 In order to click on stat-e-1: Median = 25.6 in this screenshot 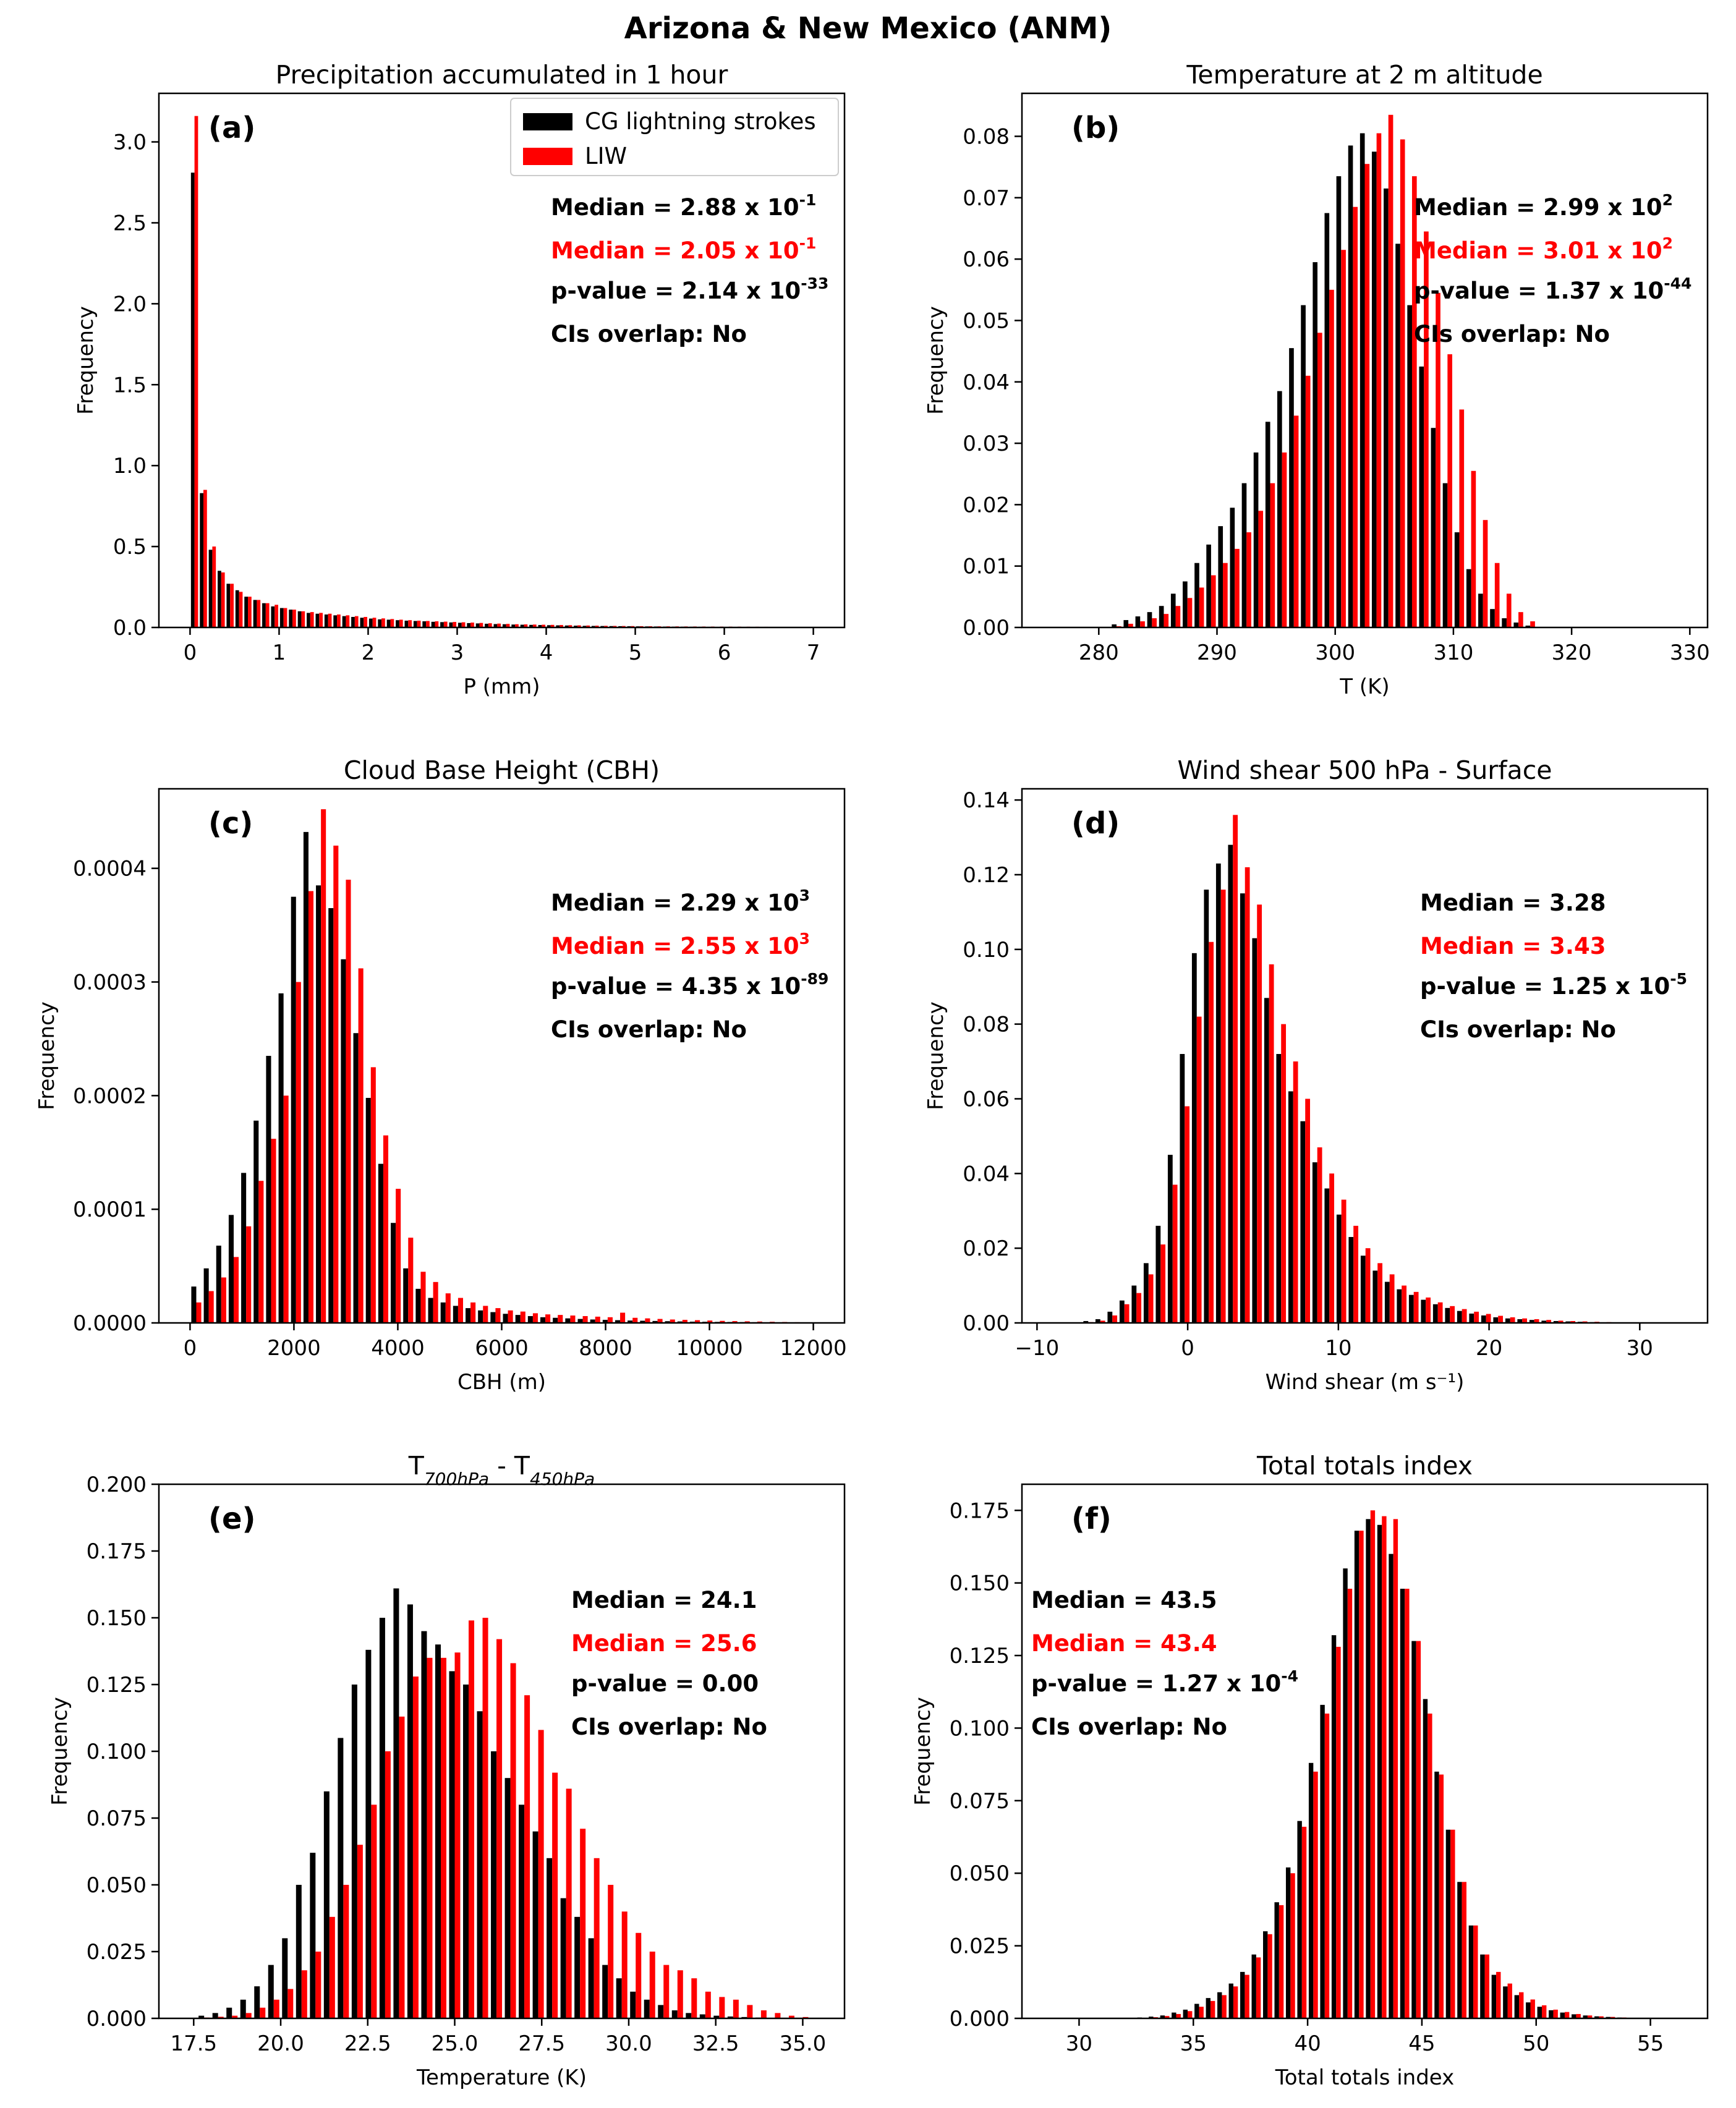, I will do `click(664, 1643)`.